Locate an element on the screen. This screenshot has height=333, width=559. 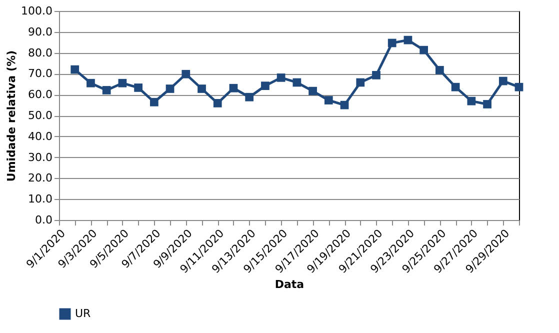
y-tick-label: 90.0 is located at coordinates (40, 31).